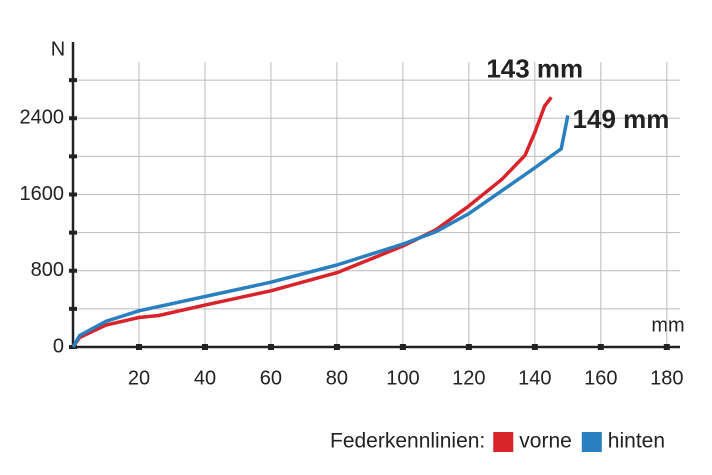 This screenshot has width=712, height=475. What do you see at coordinates (47, 270) in the screenshot?
I see `y-tick-label: 800` at bounding box center [47, 270].